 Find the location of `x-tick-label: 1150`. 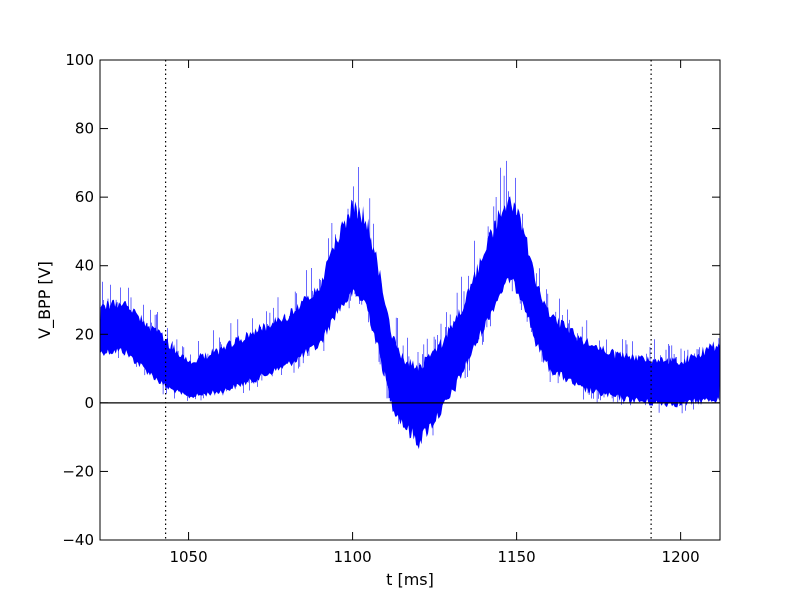

x-tick-label: 1150 is located at coordinates (517, 557).